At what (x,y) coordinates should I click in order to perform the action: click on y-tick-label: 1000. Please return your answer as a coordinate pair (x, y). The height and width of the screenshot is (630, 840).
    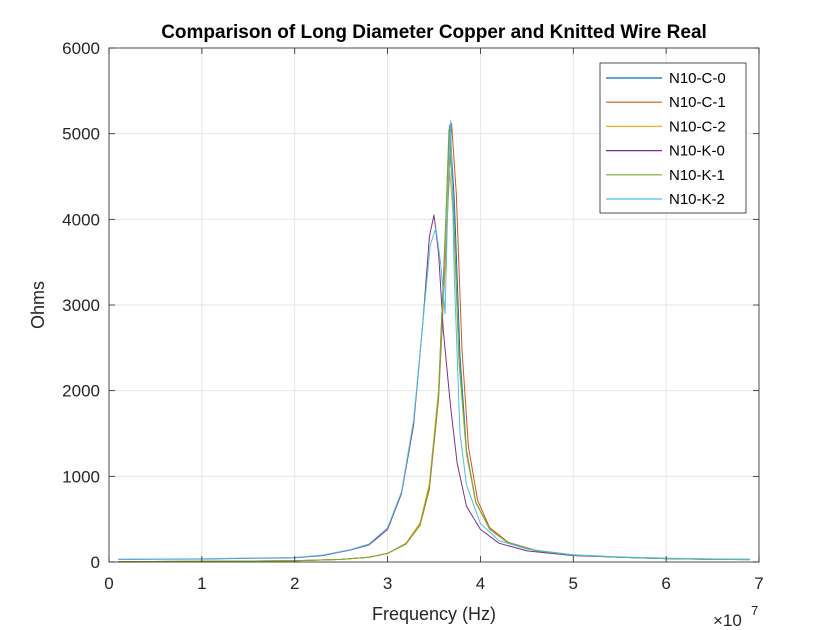
    Looking at the image, I should click on (81, 476).